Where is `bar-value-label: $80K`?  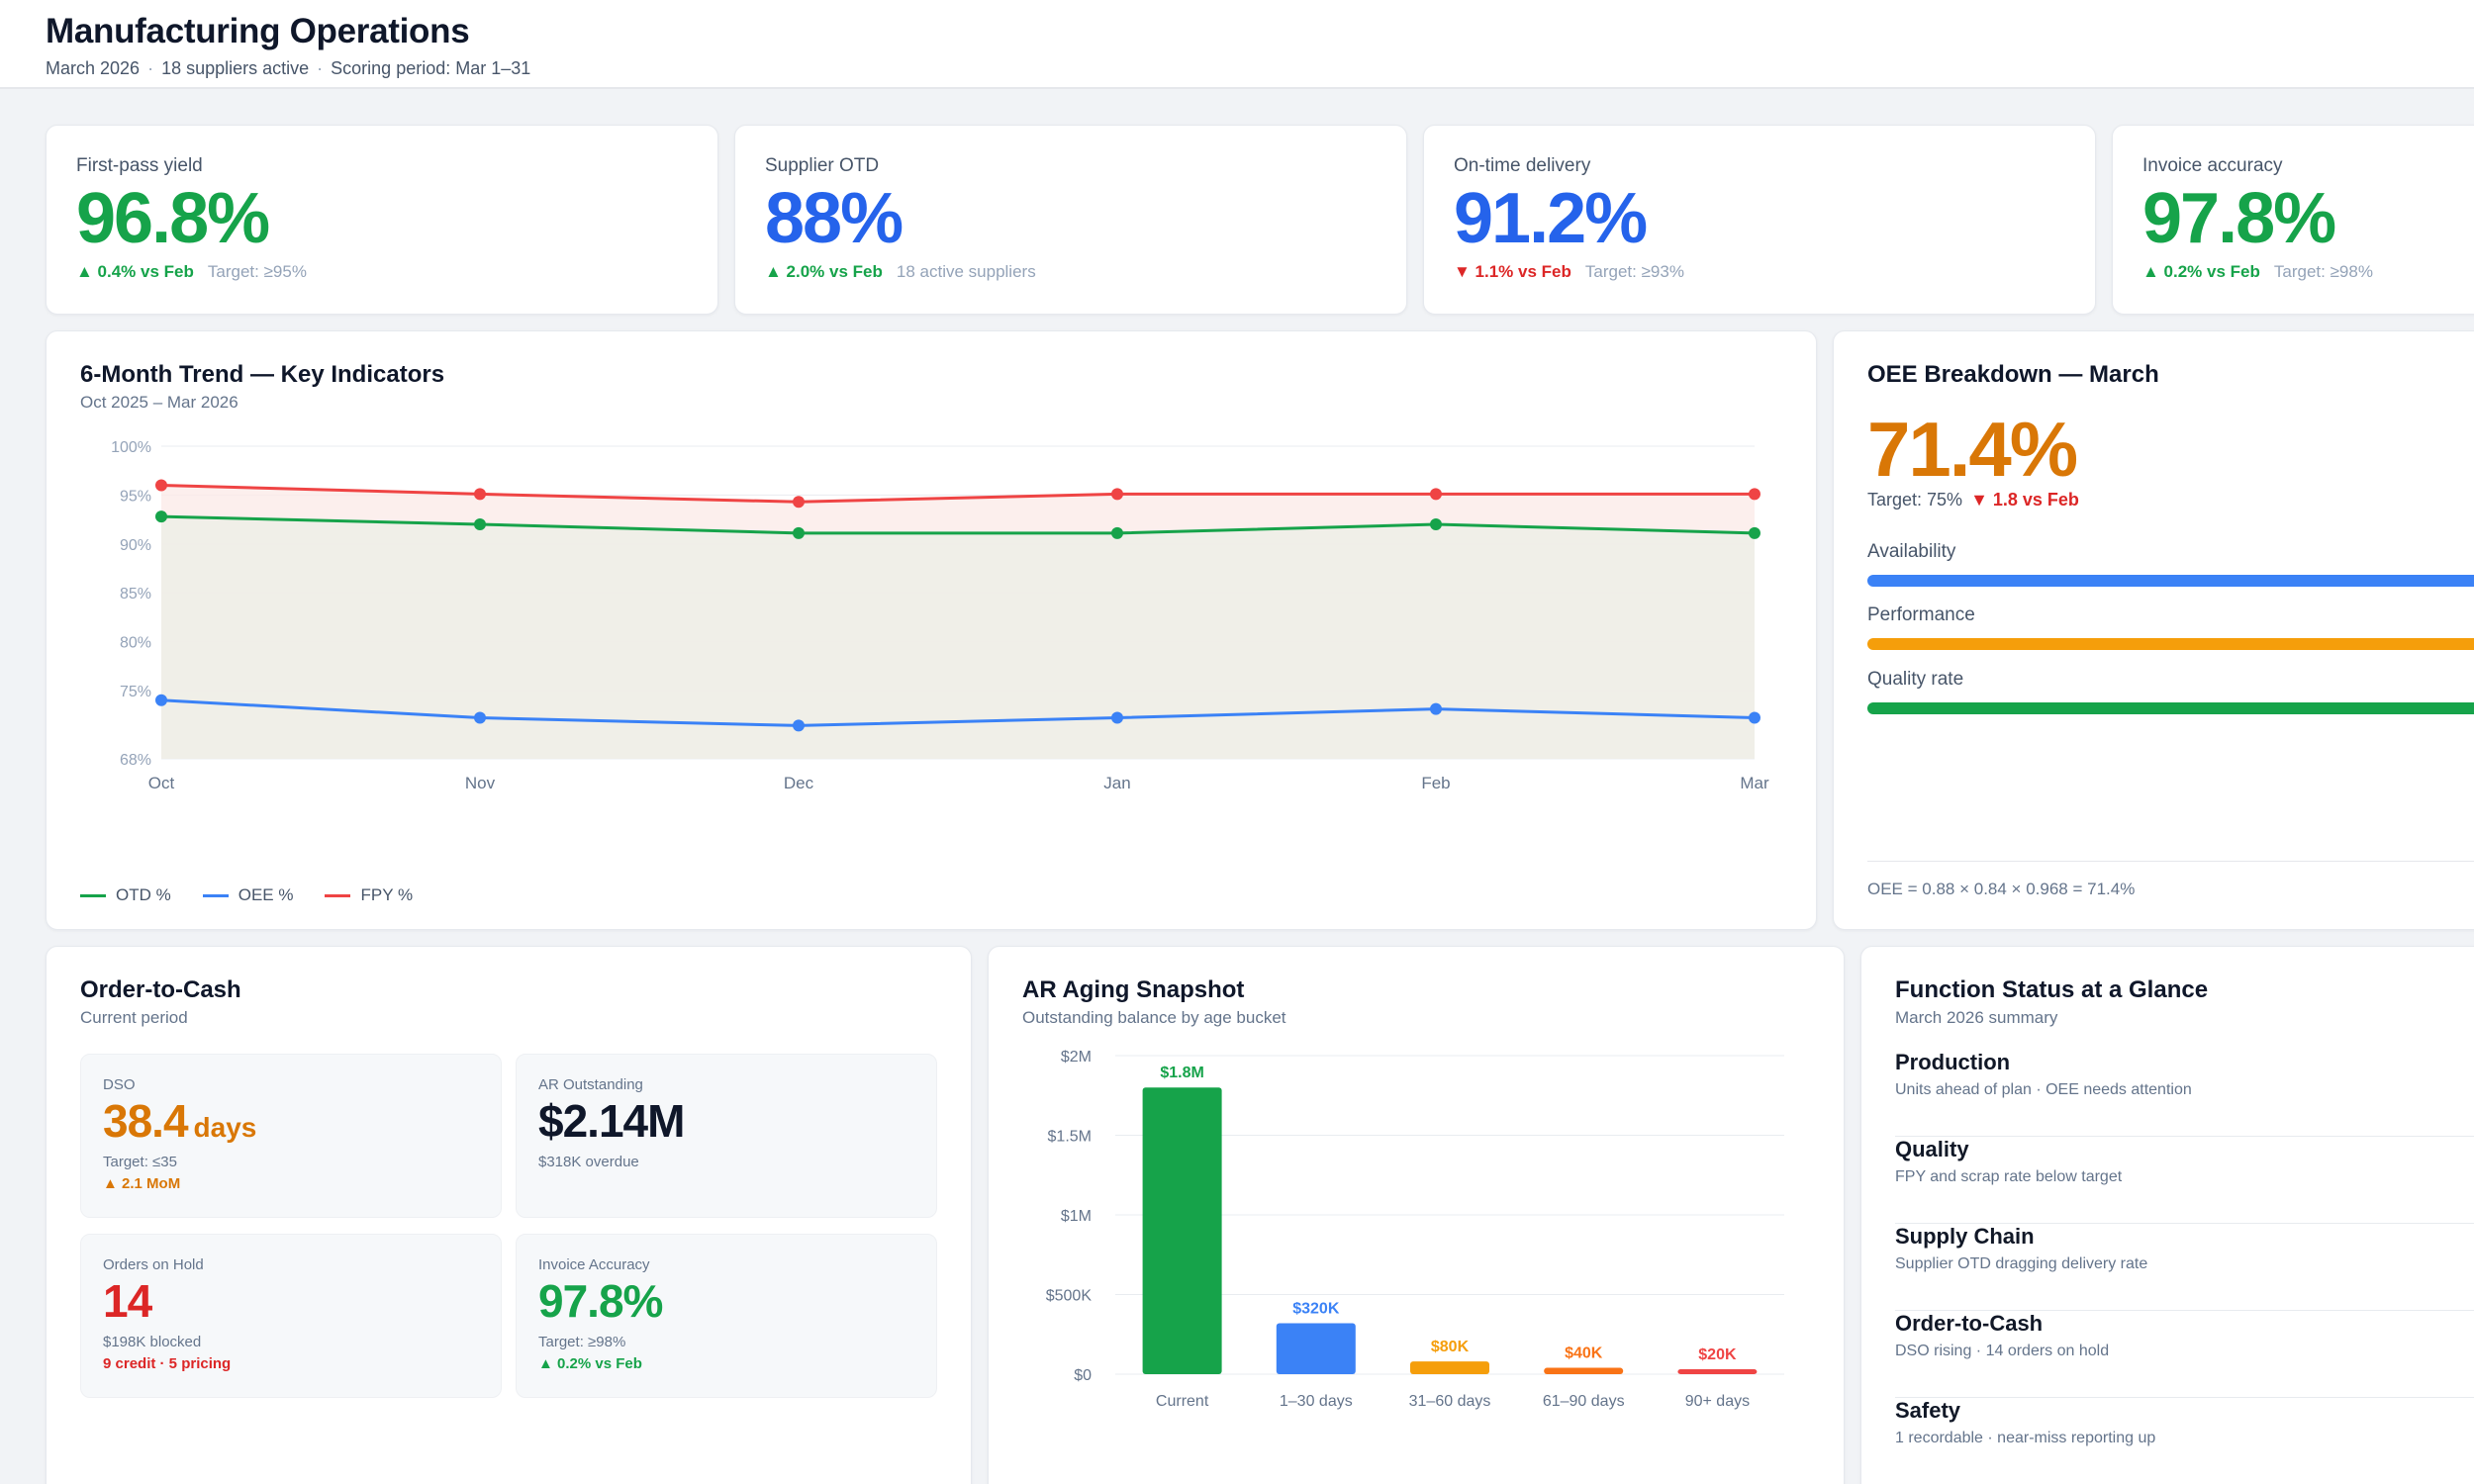 bar-value-label: $80K is located at coordinates (1451, 1347).